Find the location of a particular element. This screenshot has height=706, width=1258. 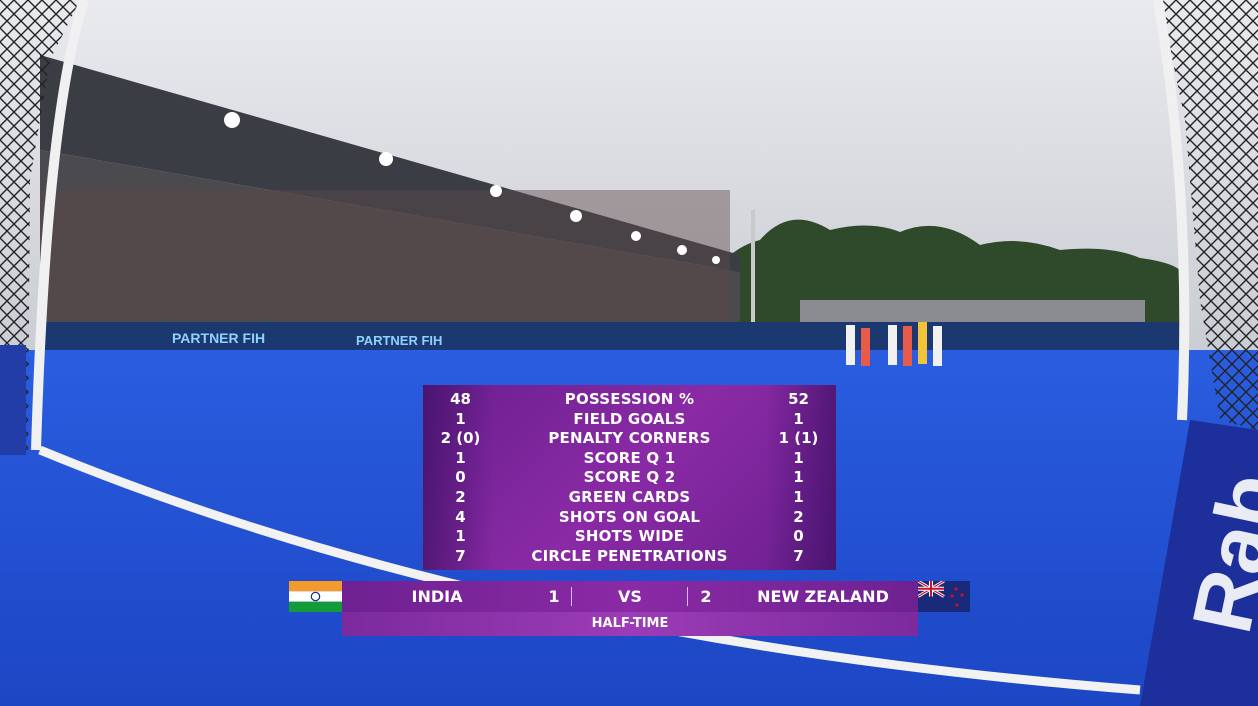

stat-row: 2 GREEN CARDS 1 is located at coordinates (629, 498).